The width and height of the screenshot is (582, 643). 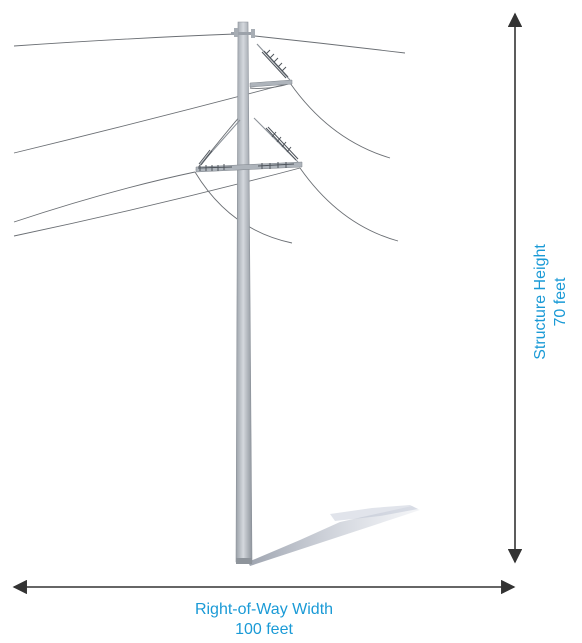 I want to click on upper-insulator-string, so click(x=275, y=64).